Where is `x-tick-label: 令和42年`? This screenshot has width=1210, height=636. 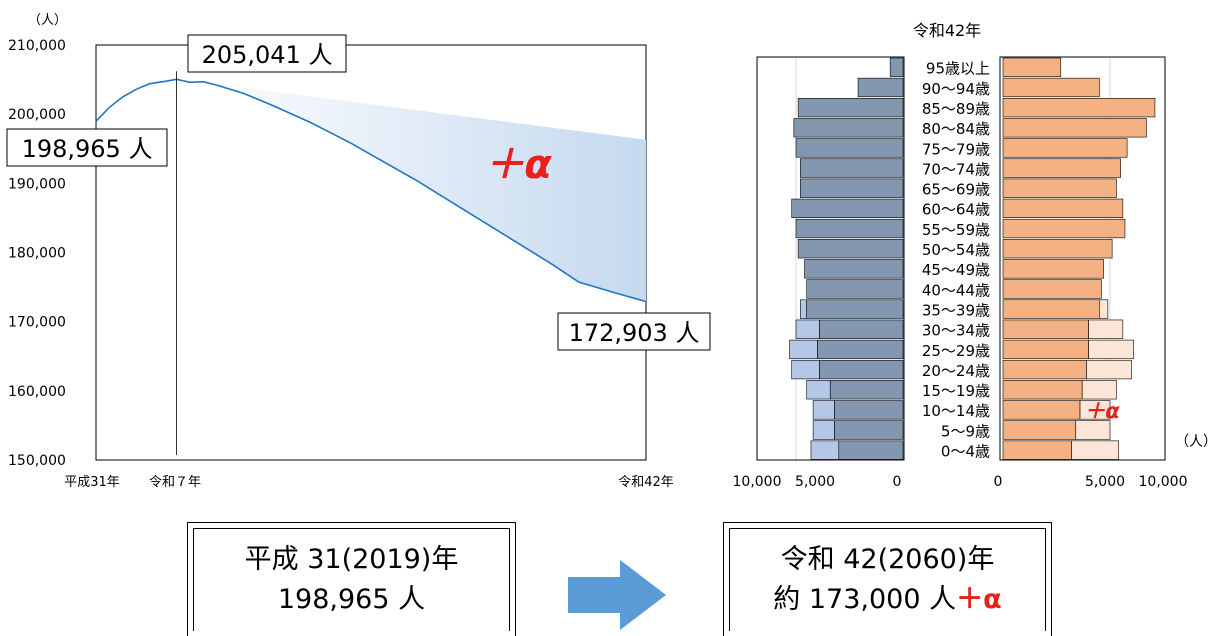 x-tick-label: 令和42年 is located at coordinates (646, 482).